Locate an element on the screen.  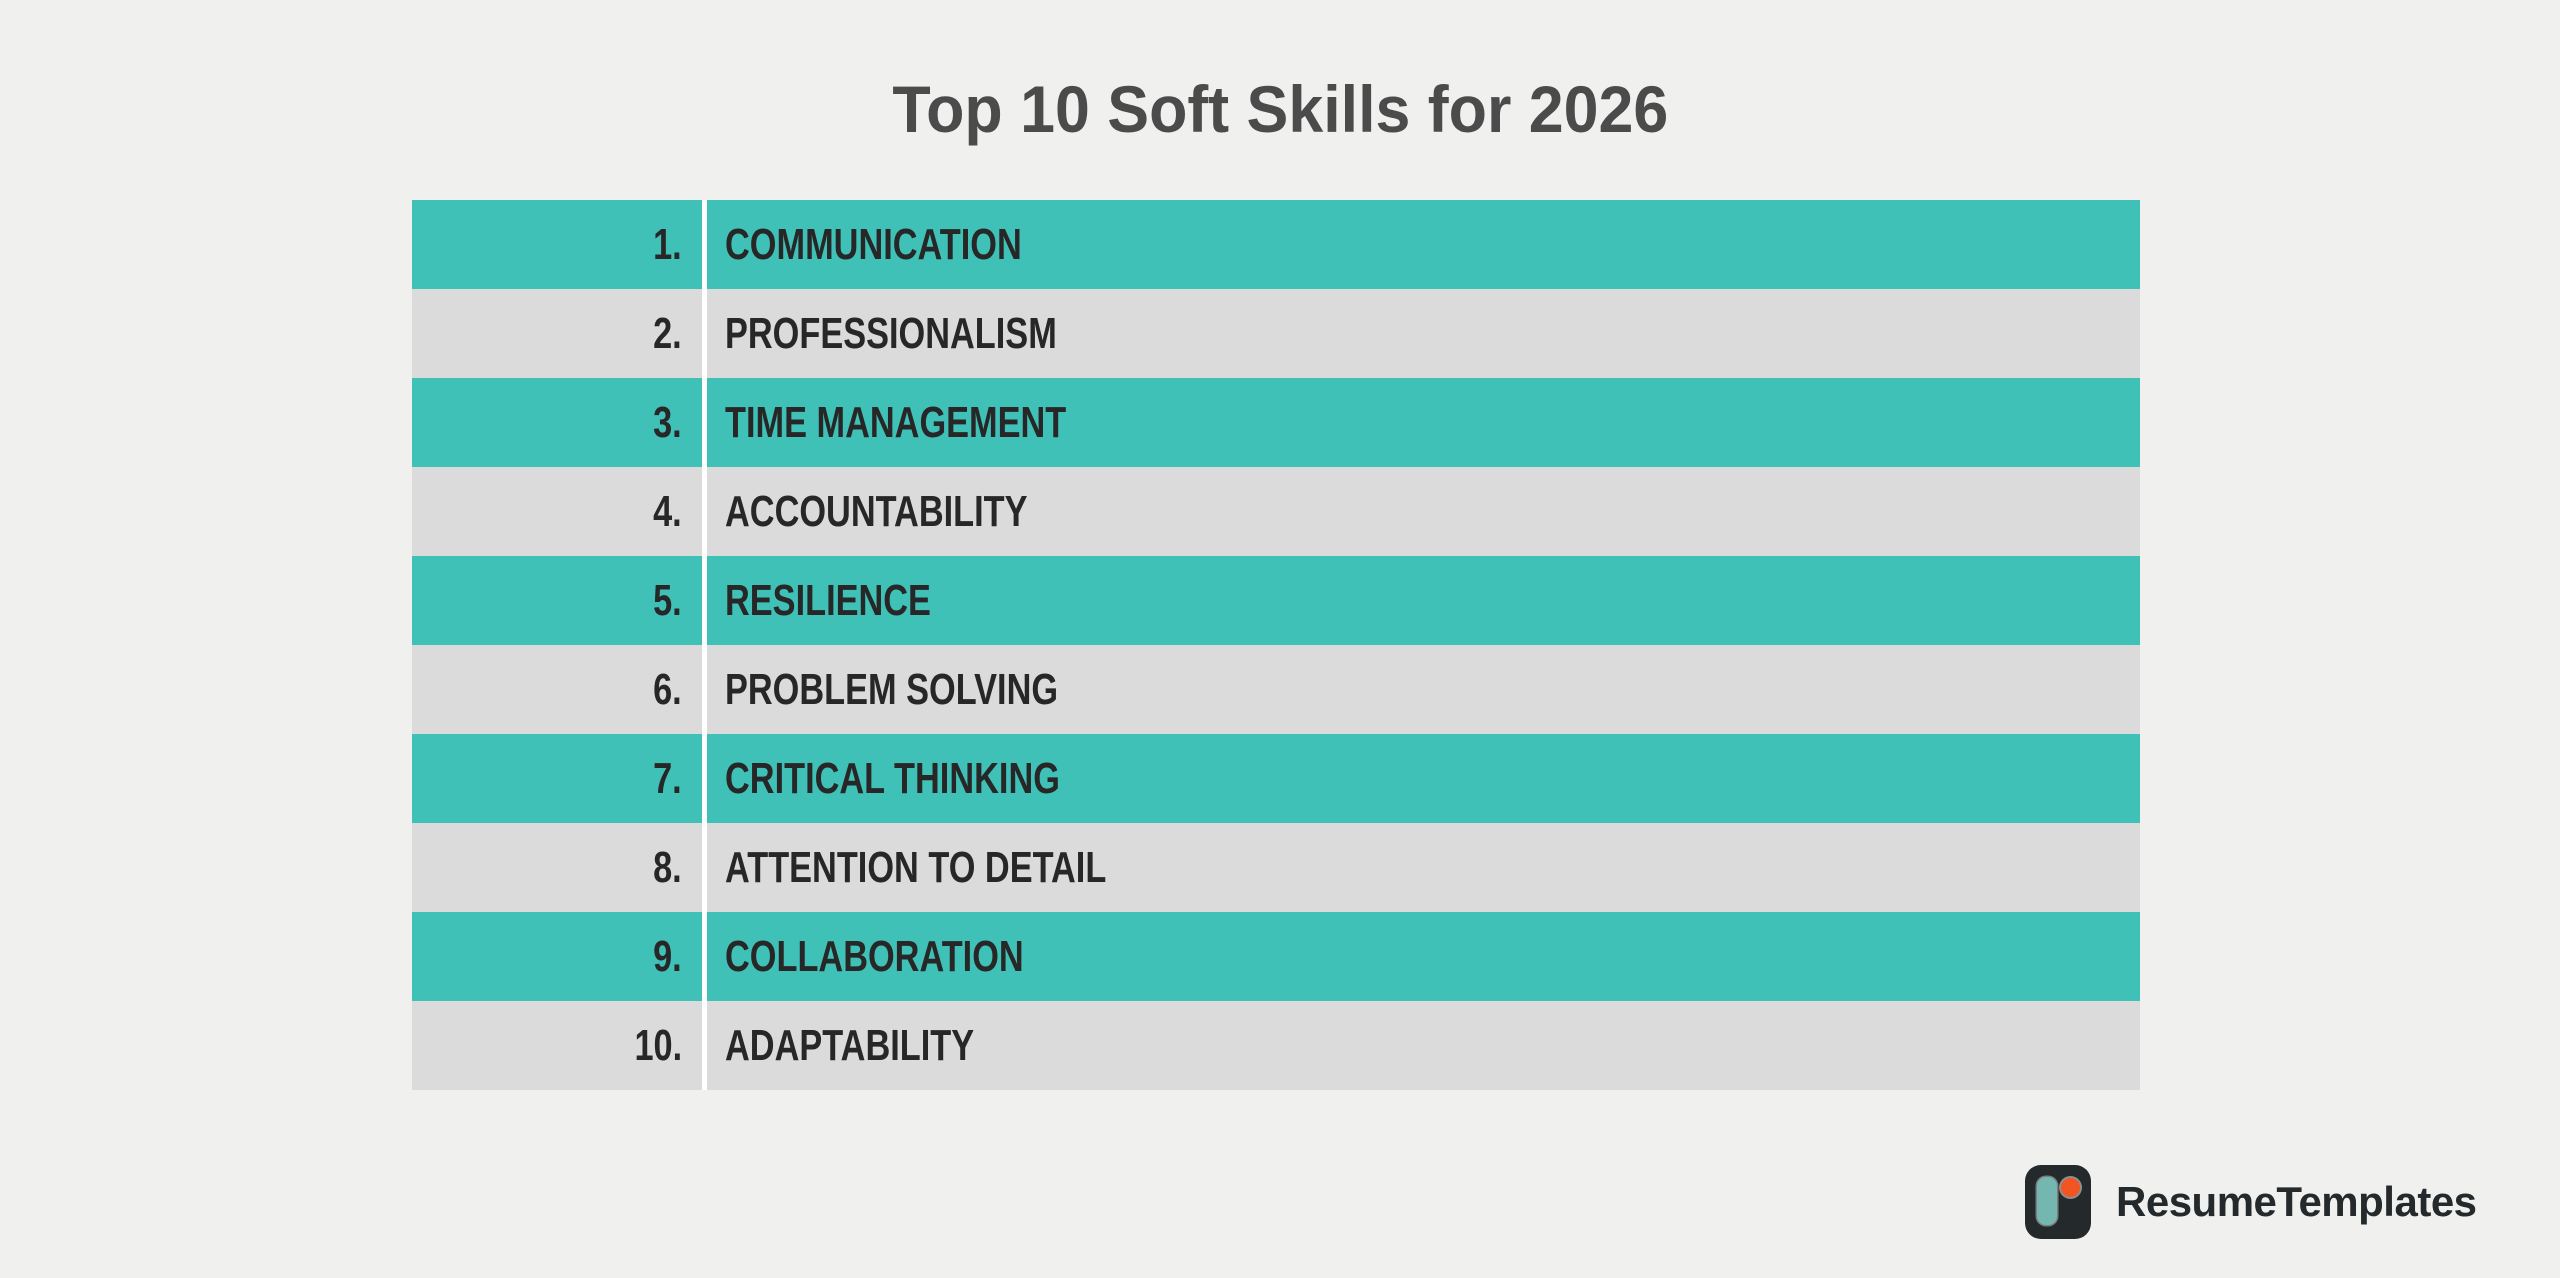
skill-row-3: 3. TIME MANAGEMENT is located at coordinates (1276, 422).